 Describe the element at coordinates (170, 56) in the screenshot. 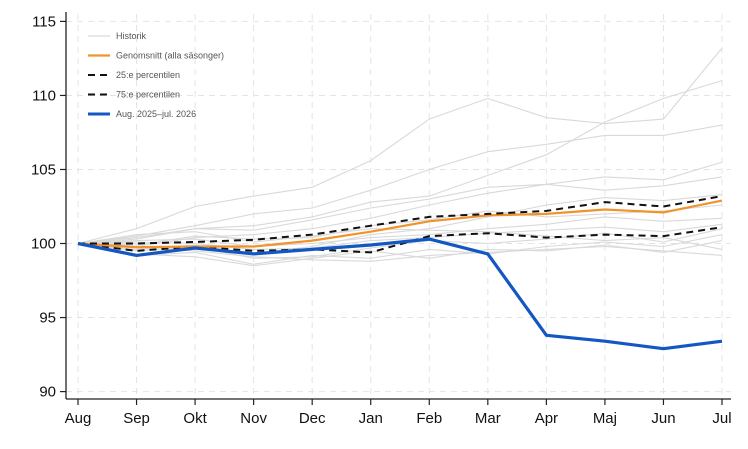

I see `legend-label: Genomsnitt (alla säsonger)` at that location.